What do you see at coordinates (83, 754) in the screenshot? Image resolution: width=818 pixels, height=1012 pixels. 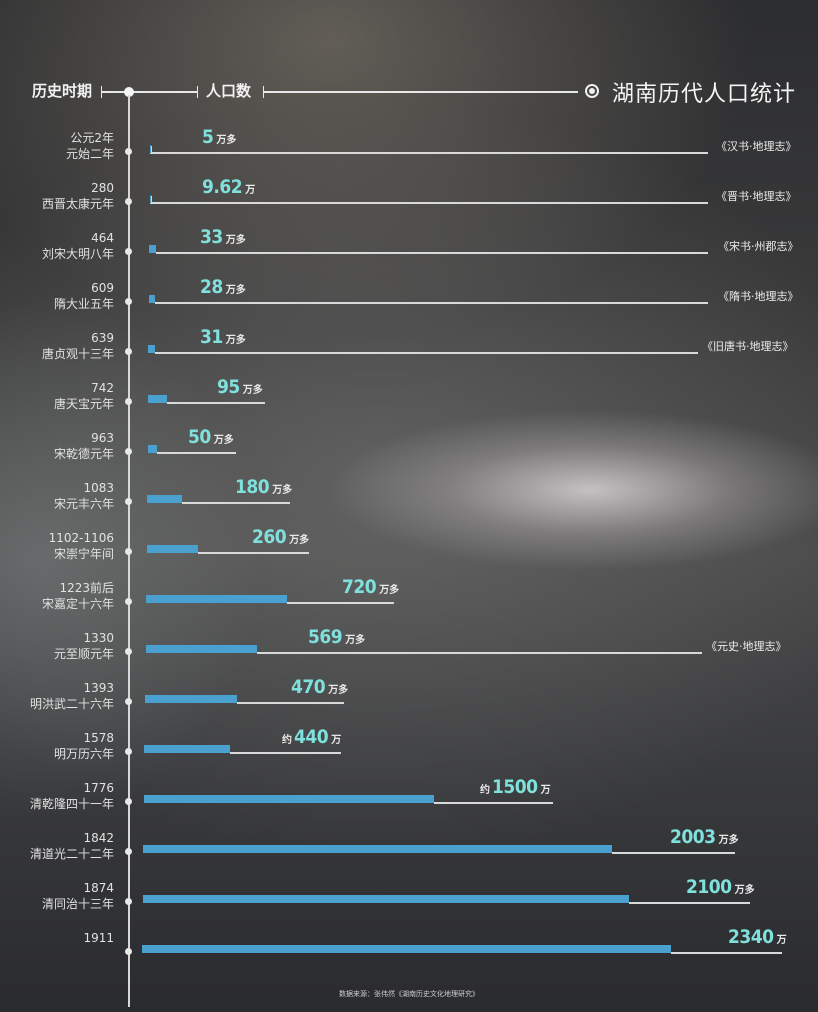 I see `period-era: 明万历六年` at bounding box center [83, 754].